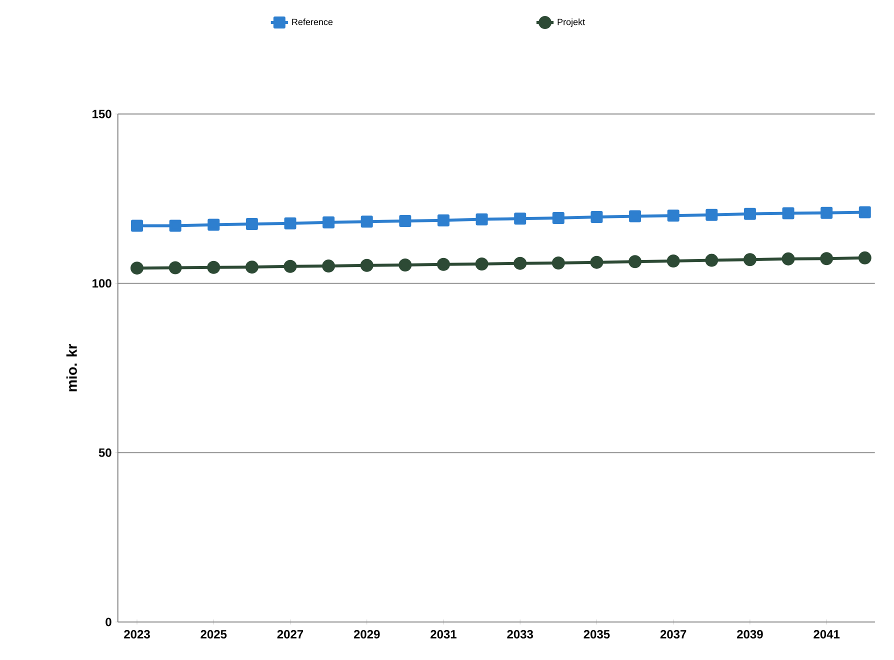 The height and width of the screenshot is (660, 894). I want to click on x-tick-label: 2039, so click(750, 634).